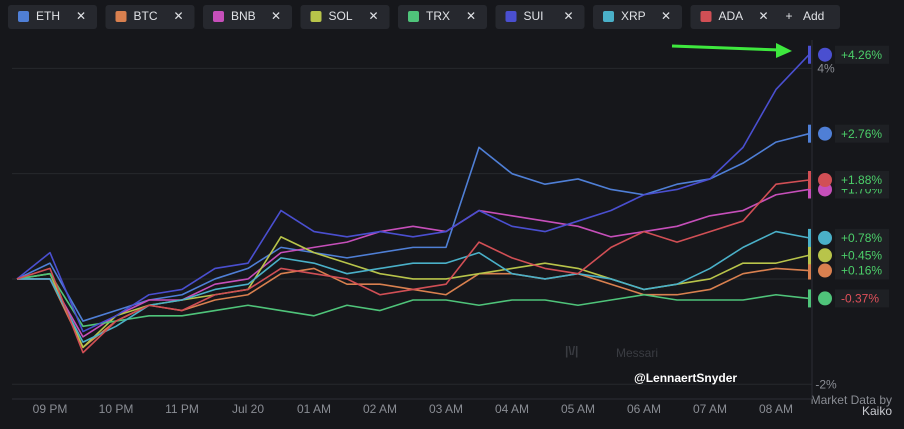  What do you see at coordinates (146, 16) in the screenshot?
I see `legend-label: BTC` at bounding box center [146, 16].